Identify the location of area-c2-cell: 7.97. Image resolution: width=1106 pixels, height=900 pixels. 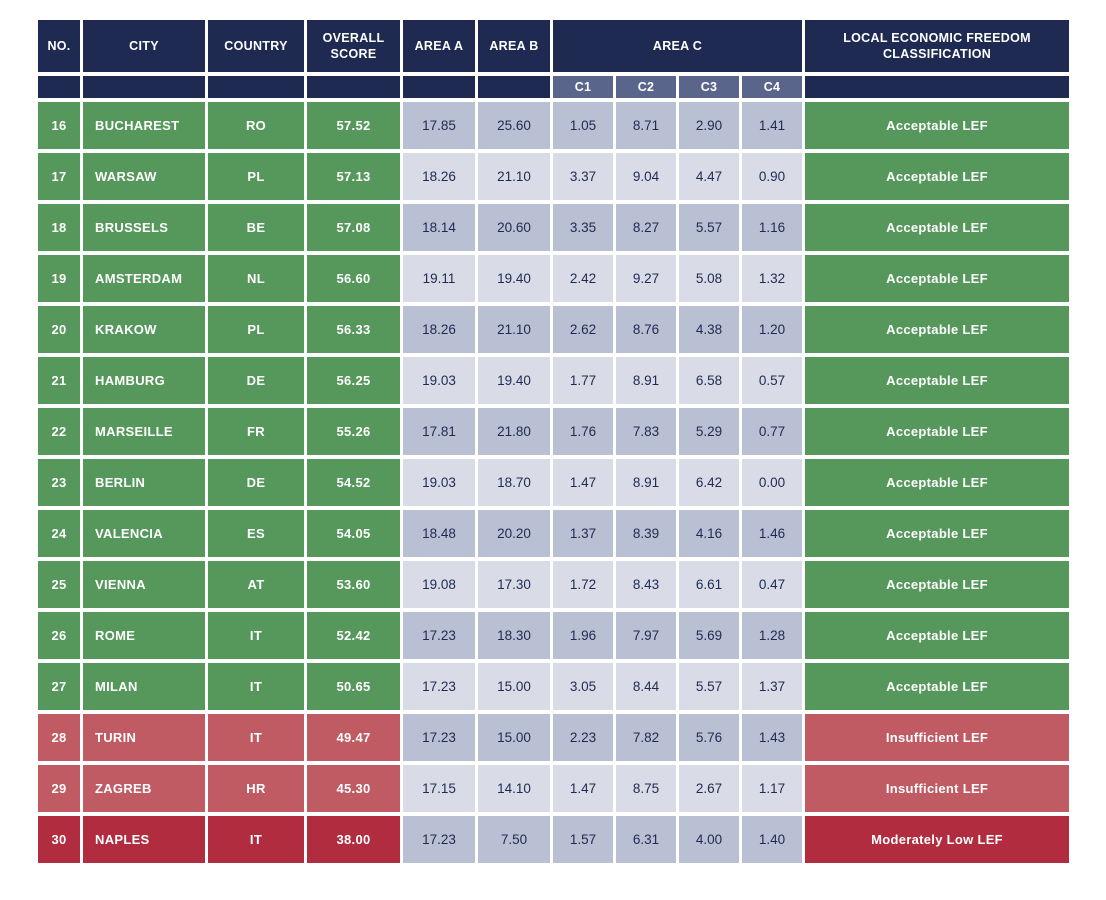
(646, 635).